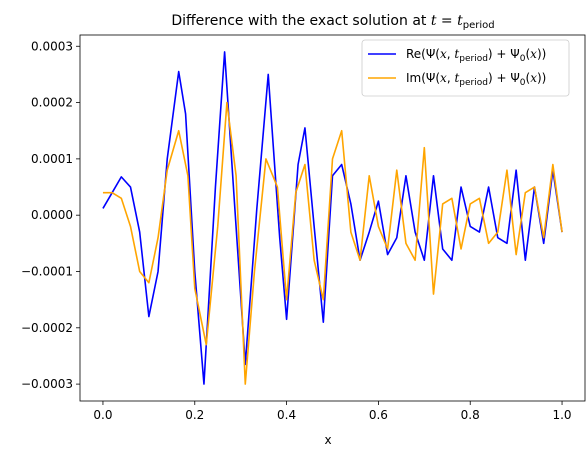  What do you see at coordinates (286, 415) in the screenshot?
I see `x-tick-label: 0.4` at bounding box center [286, 415].